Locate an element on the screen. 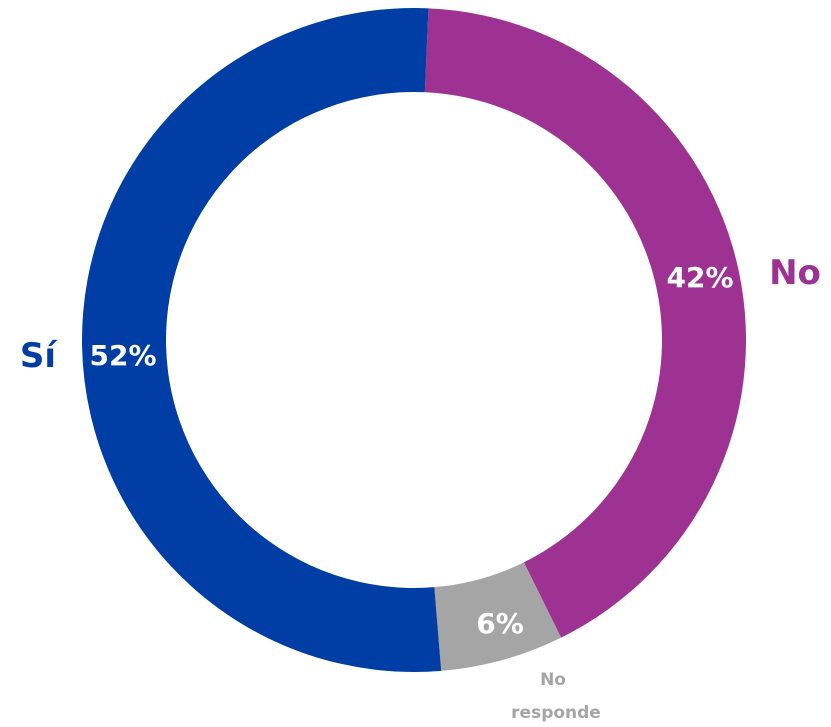 This screenshot has height=727, width=831. category-label-no-responde: No responde is located at coordinates (556, 696).